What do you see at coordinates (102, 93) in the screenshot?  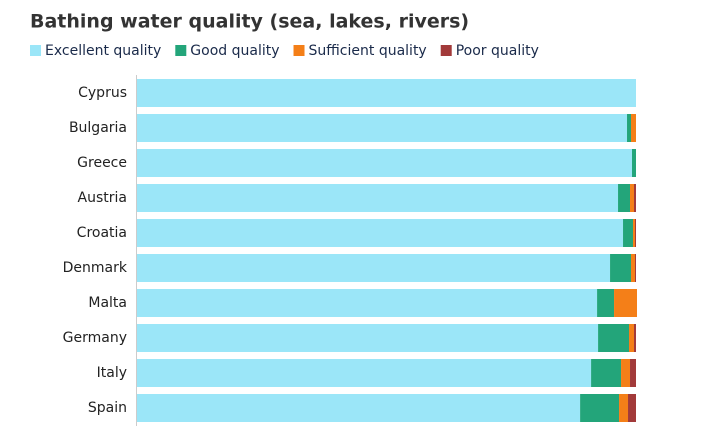 I see `category-label: Cyprus` at bounding box center [102, 93].